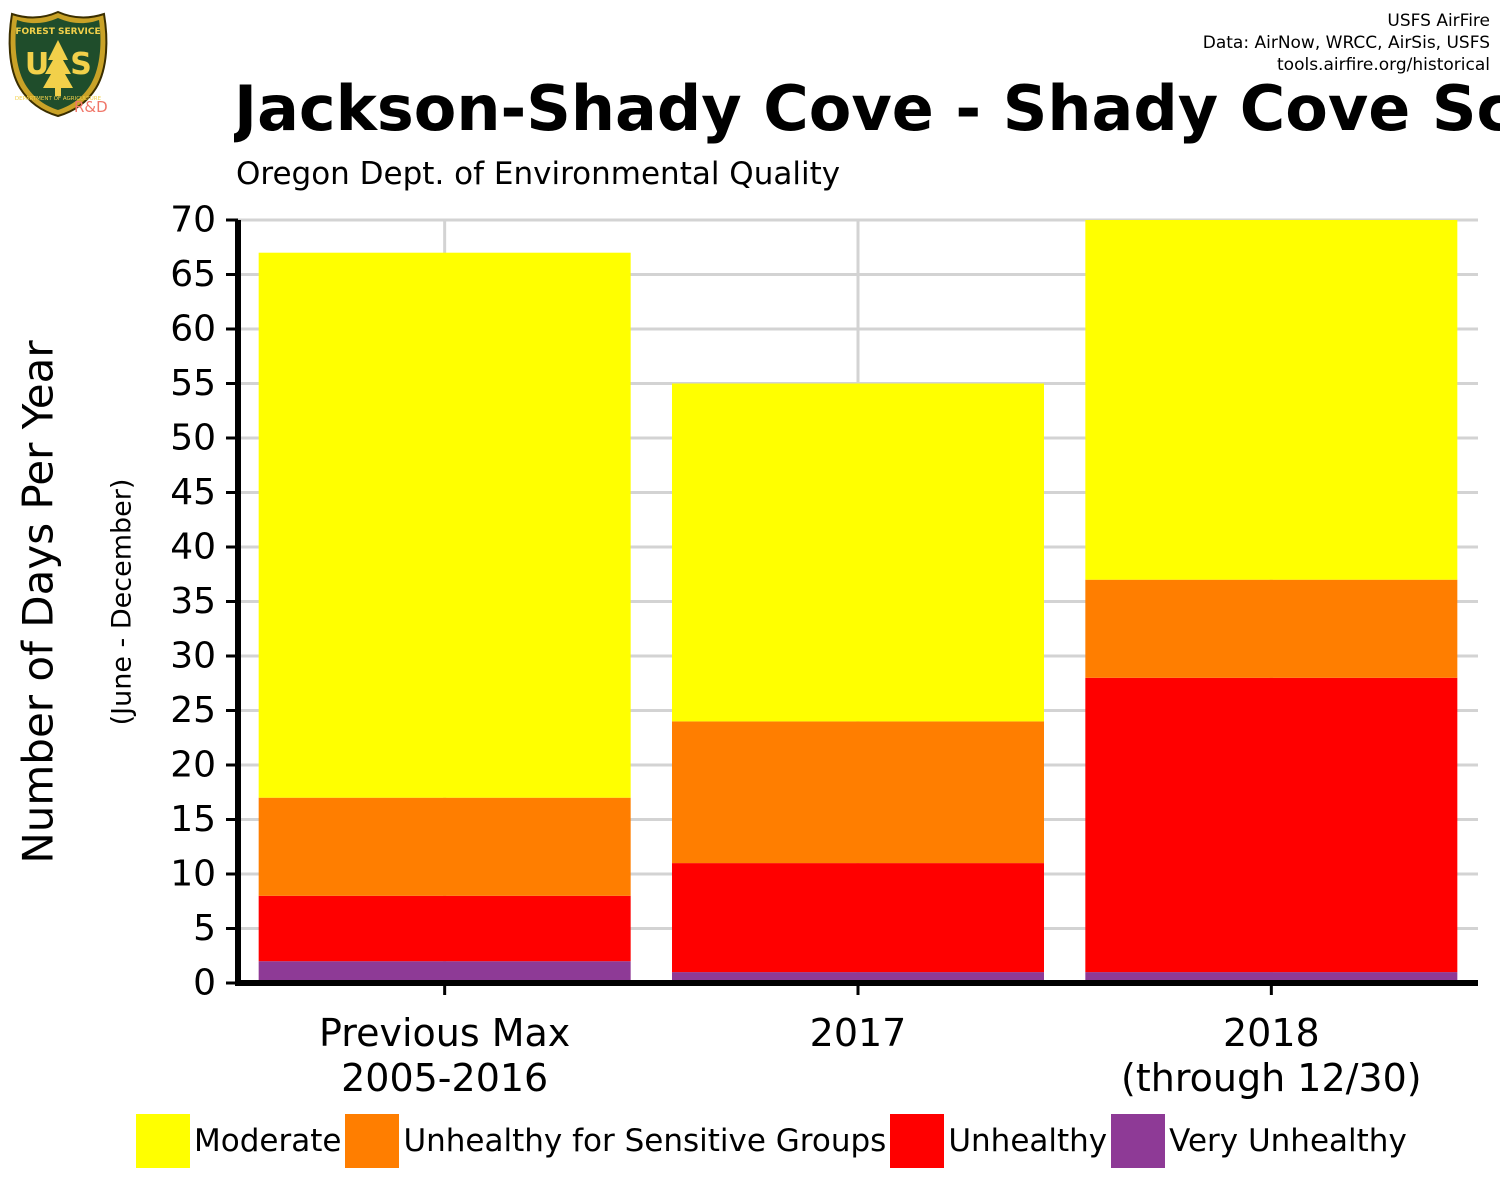 This screenshot has height=1200, width=1500. I want to click on legend-label: Unhealthy for Sensitive Groups, so click(645, 1141).